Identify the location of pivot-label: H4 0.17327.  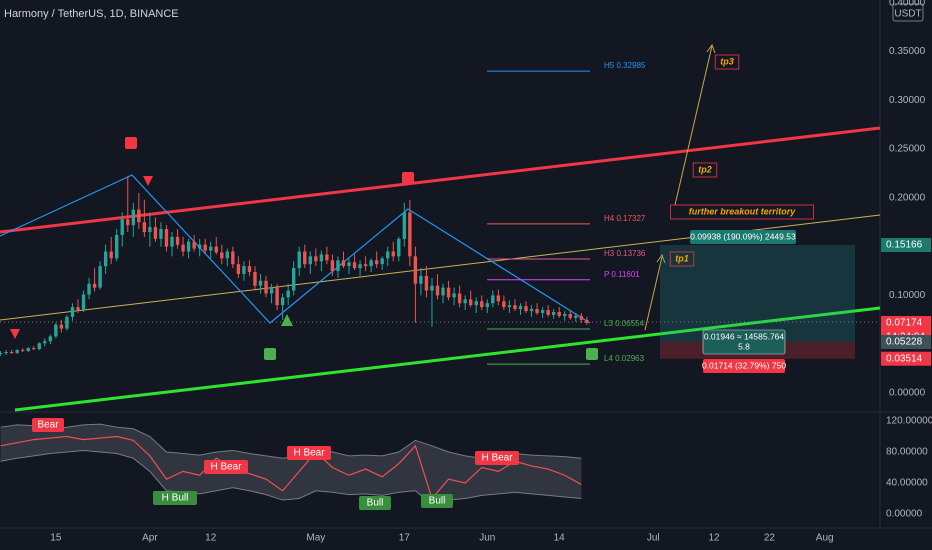
(625, 218).